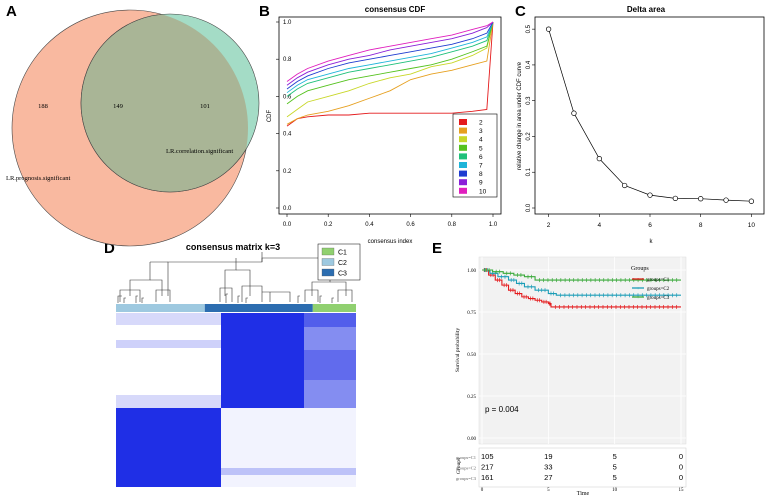  Describe the element at coordinates (466, 457) in the screenshot. I see `risk-table-group-label: groups=C1` at that location.